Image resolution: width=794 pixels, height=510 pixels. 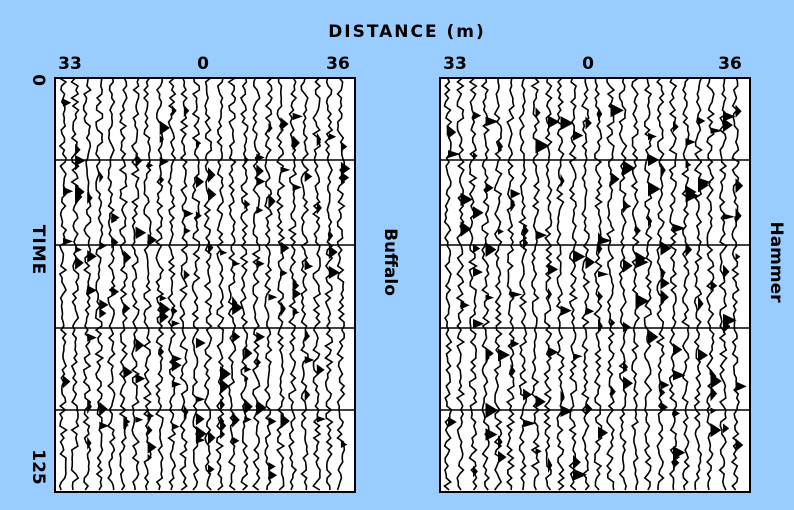 What do you see at coordinates (730, 64) in the screenshot?
I see `distance-tick-label: 36` at bounding box center [730, 64].